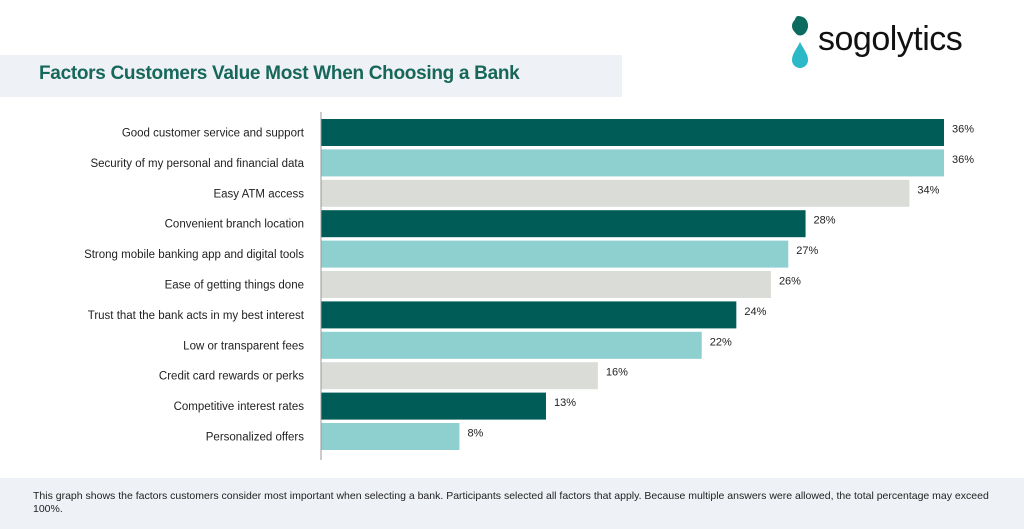 Image resolution: width=1024 pixels, height=529 pixels. I want to click on category-label: Competitive interest rates, so click(239, 407).